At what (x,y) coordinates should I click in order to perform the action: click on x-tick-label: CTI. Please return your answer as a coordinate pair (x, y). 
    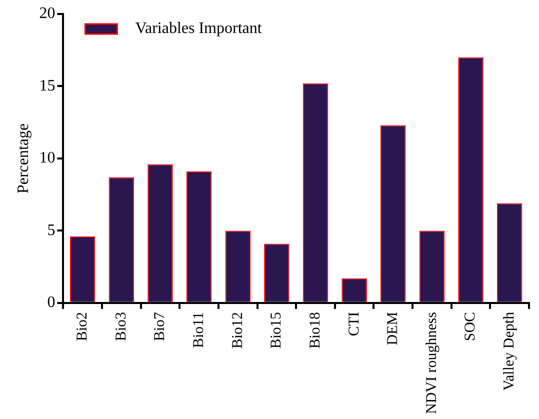
    Looking at the image, I should click on (354, 324).